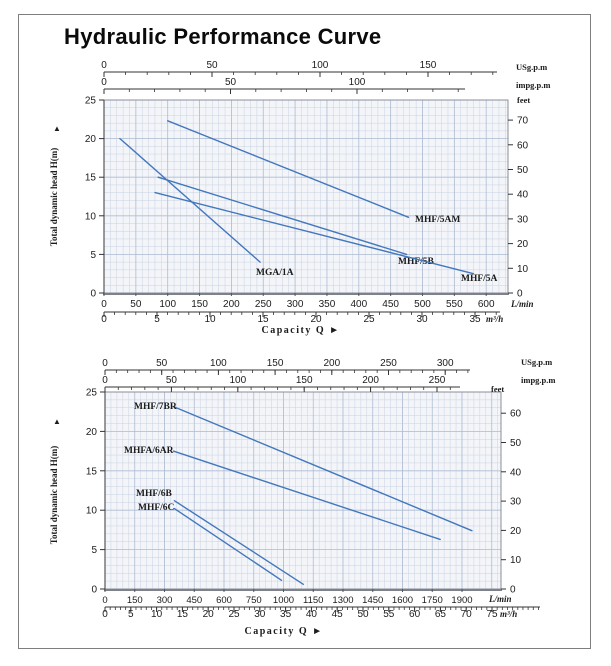 The height and width of the screenshot is (666, 611). I want to click on usgpm-tick-label: 100, so click(218, 363).